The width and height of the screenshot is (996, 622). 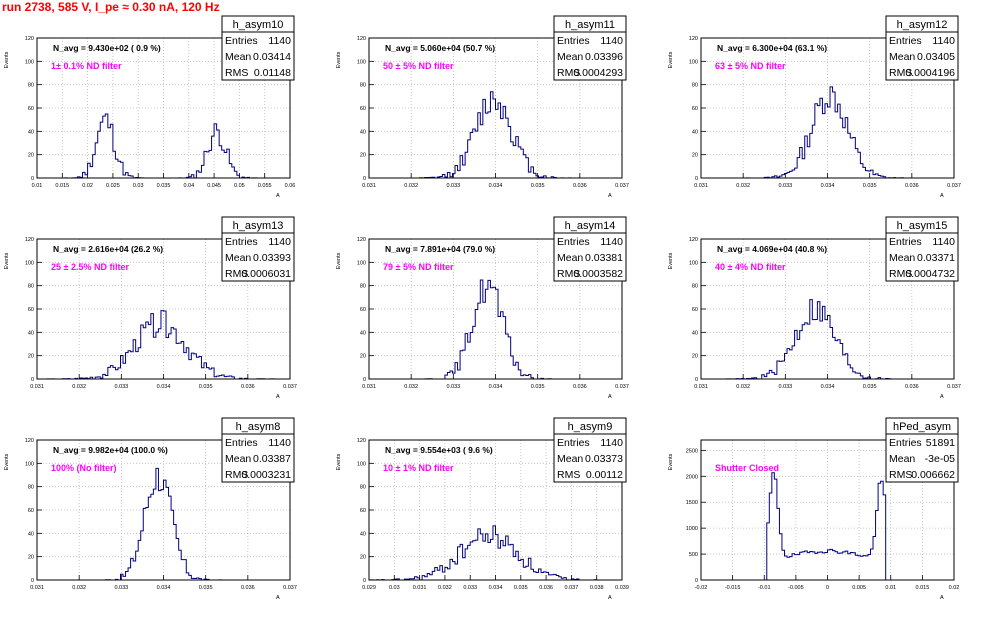 What do you see at coordinates (750, 267) in the screenshot?
I see `filter-label: 40 ± 4% ND filter` at bounding box center [750, 267].